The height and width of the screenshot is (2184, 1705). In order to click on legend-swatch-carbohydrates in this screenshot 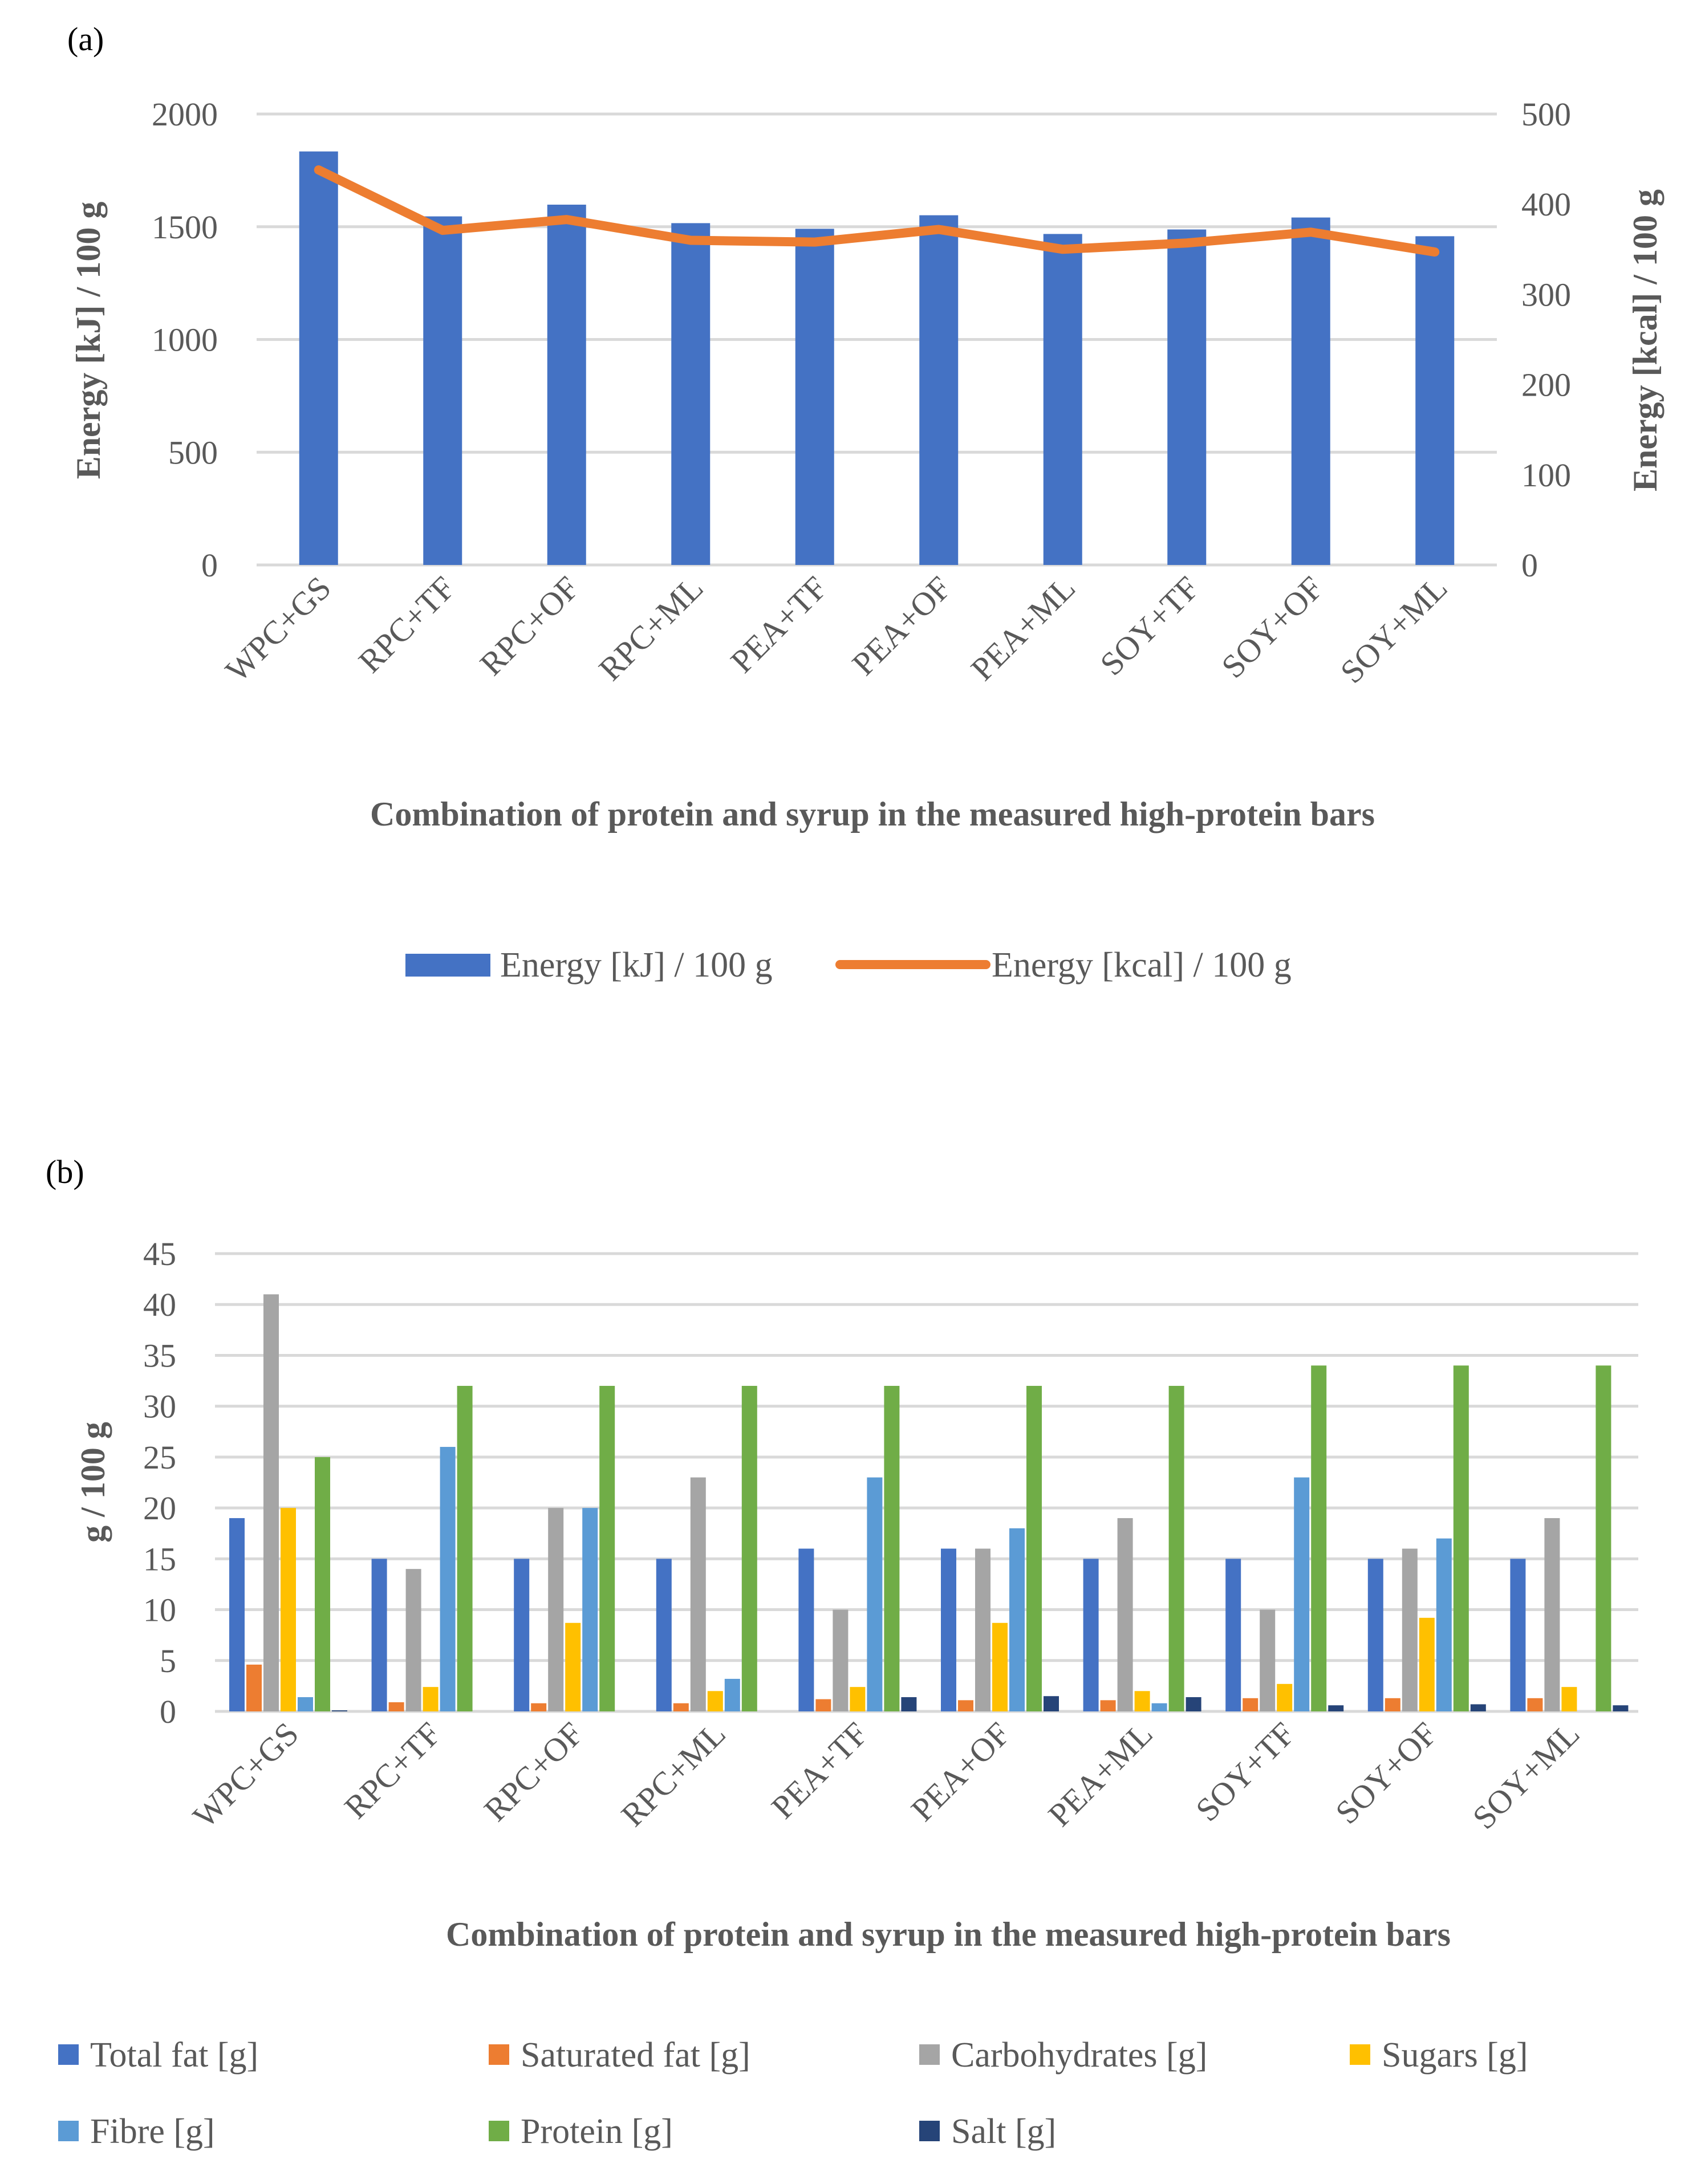, I will do `click(929, 2054)`.